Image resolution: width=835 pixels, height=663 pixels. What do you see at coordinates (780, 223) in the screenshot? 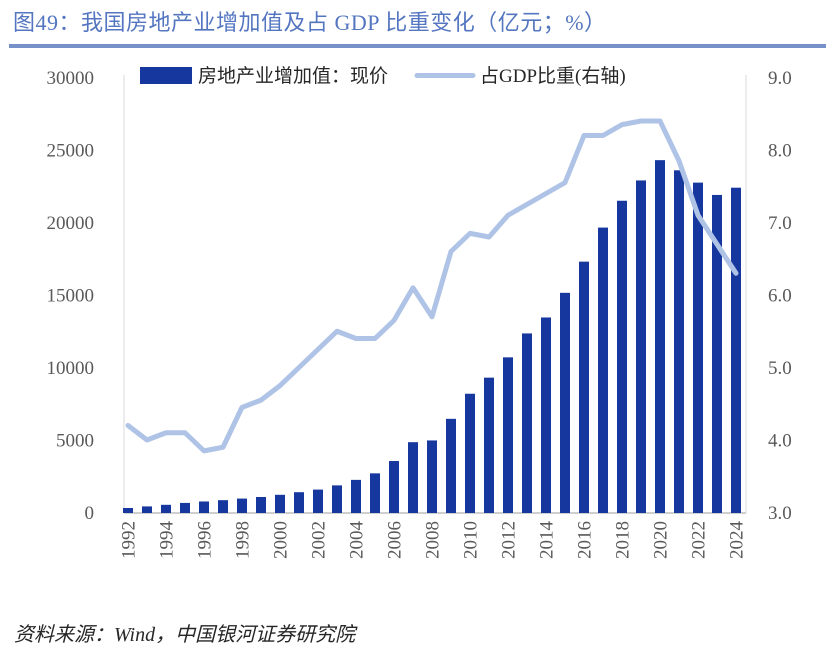
I see `right-axis-tick-label: 7.0` at bounding box center [780, 223].